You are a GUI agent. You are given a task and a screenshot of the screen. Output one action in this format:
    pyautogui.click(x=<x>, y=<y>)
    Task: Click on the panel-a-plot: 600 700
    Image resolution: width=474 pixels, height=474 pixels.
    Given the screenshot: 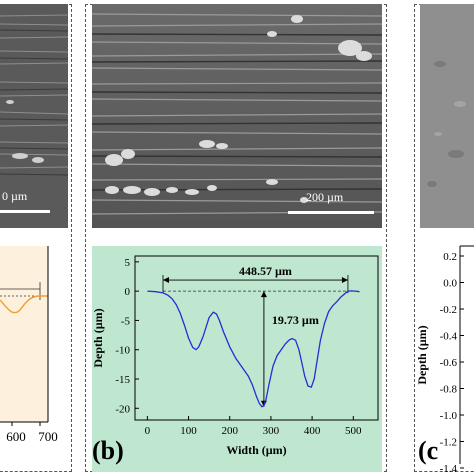 What is the action you would take?
    pyautogui.click(x=29, y=345)
    